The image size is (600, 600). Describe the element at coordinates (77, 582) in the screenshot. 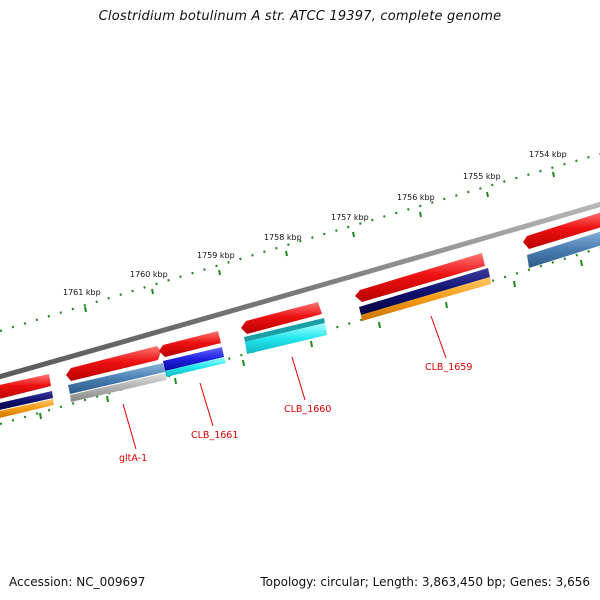

I see `accession-text: Accession: NC_009697` at that location.